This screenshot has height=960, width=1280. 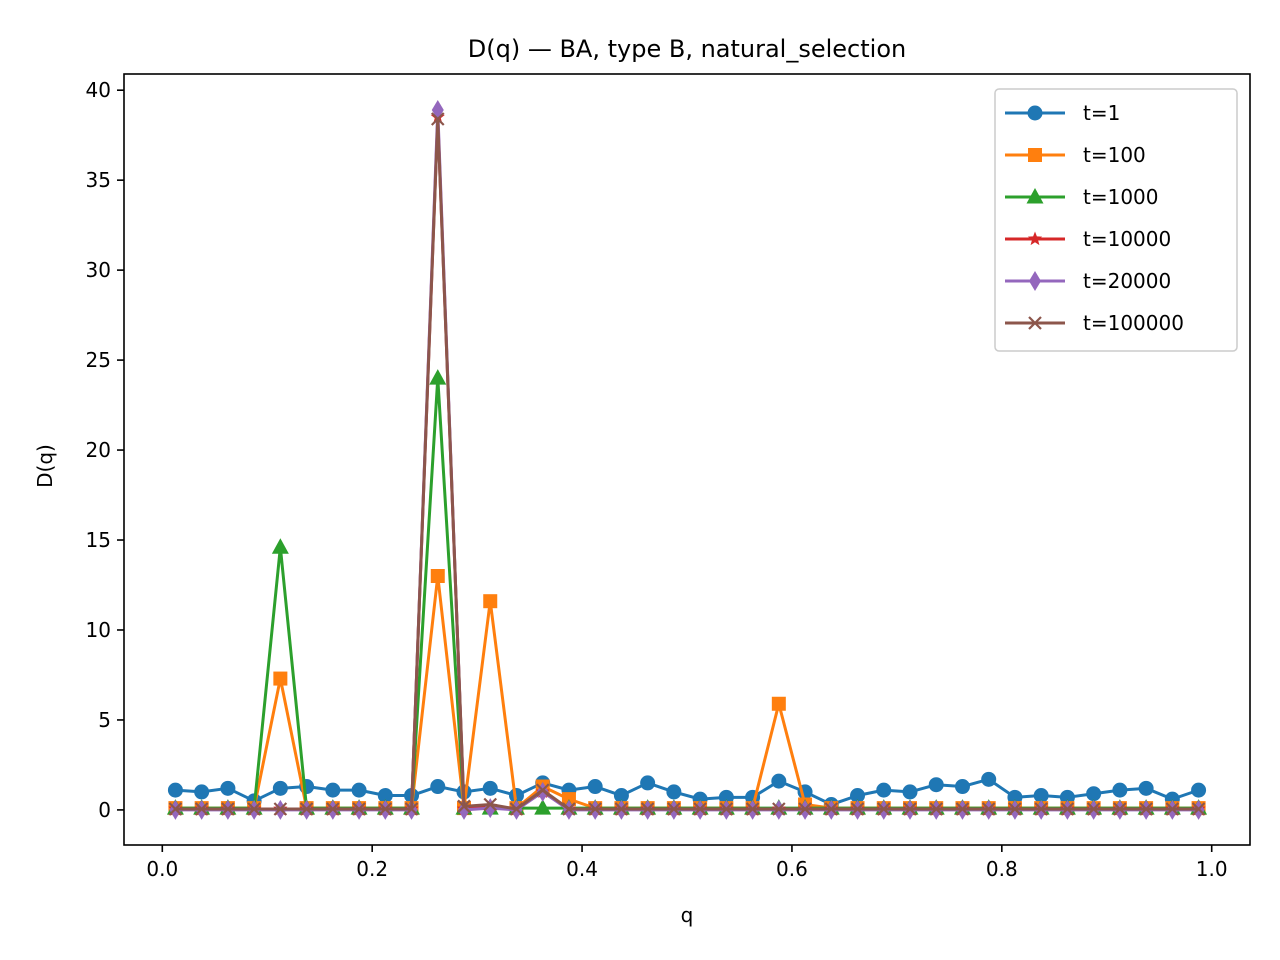 What do you see at coordinates (687, 915) in the screenshot?
I see `x-axis-label: q` at bounding box center [687, 915].